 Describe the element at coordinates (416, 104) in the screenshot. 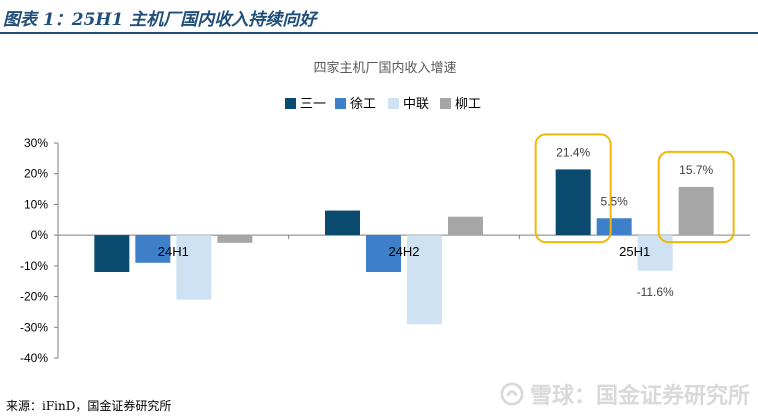

I see `legend-label-2: 中联` at that location.